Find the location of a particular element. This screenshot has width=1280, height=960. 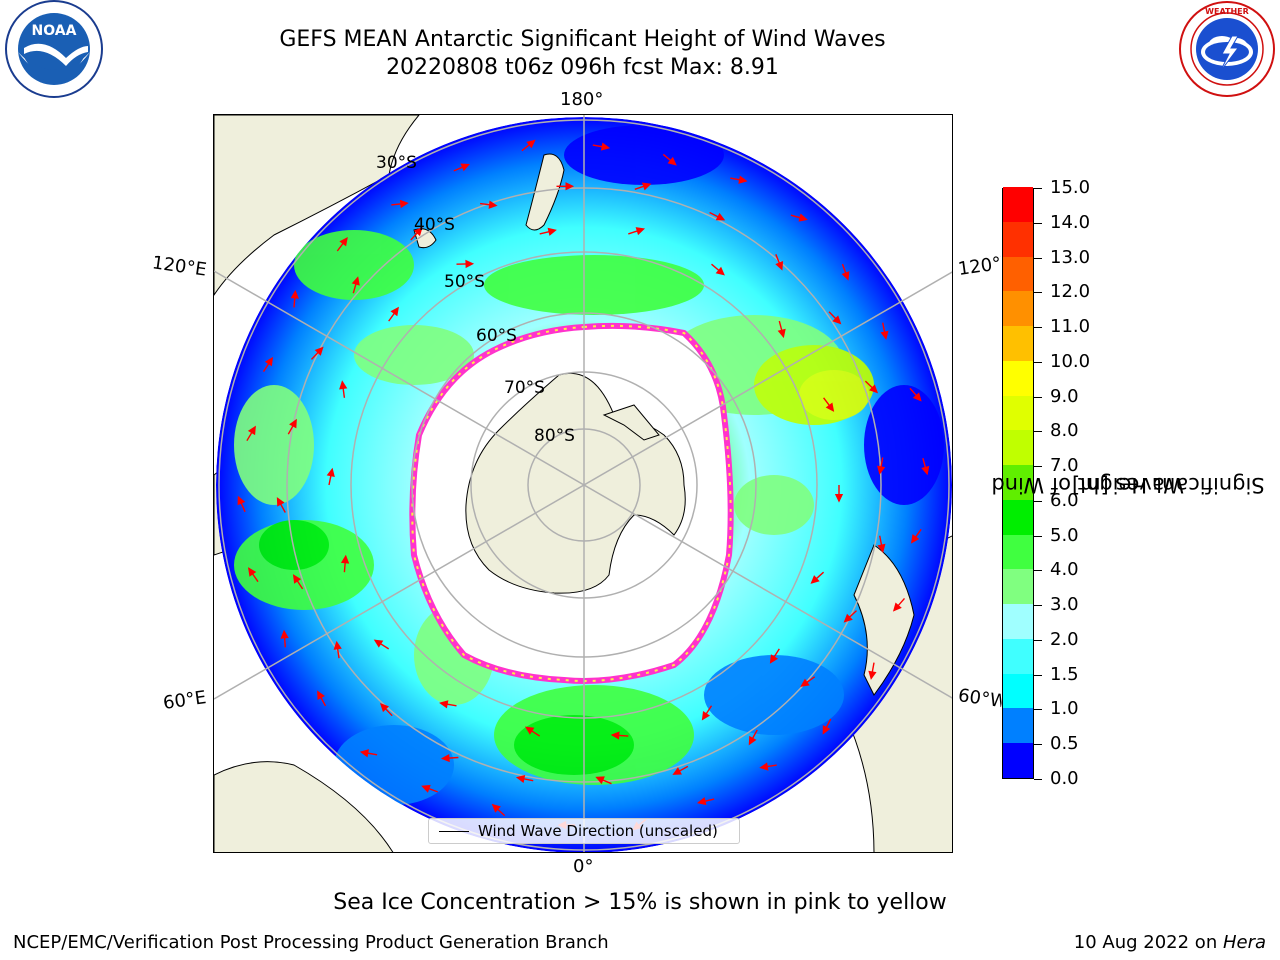

colorbar-tick-label: 5.0 is located at coordinates (1064, 535).